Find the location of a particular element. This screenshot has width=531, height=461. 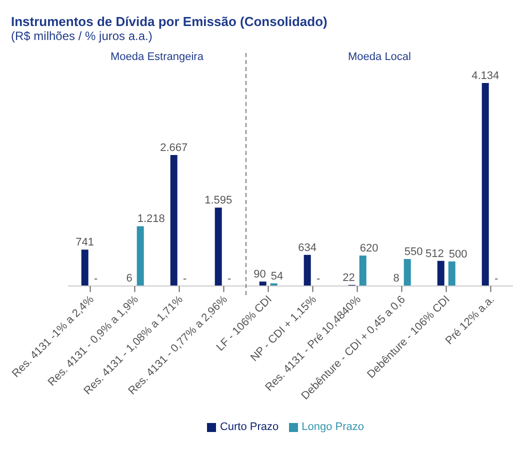

data-label: 634 is located at coordinates (307, 248).